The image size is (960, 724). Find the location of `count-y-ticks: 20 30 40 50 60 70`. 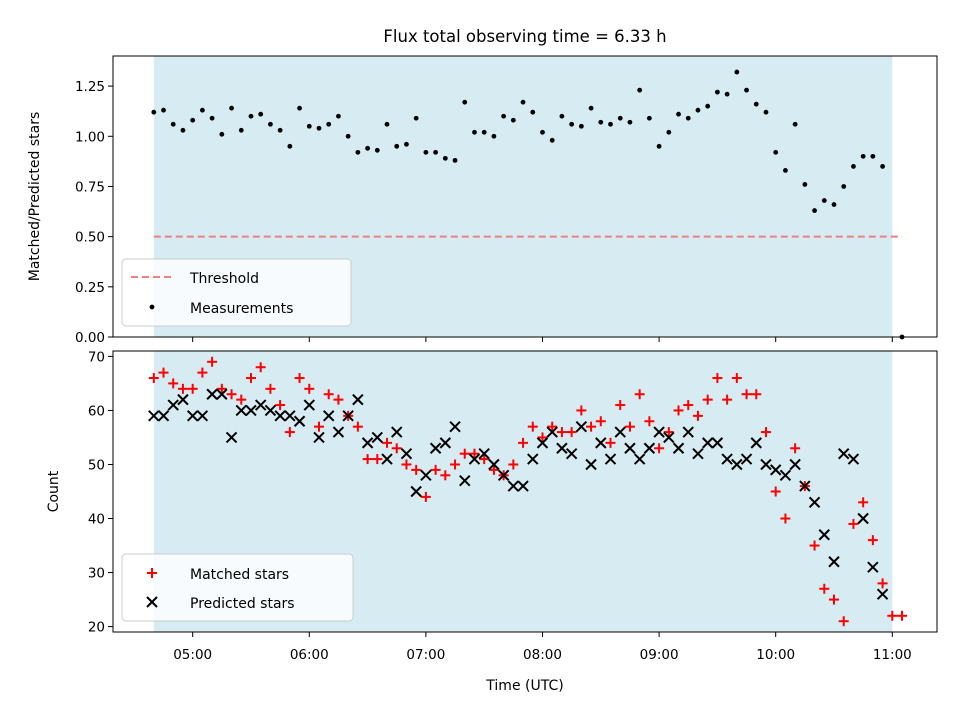

count-y-ticks: 20 30 40 50 60 70 is located at coordinates (100, 492).